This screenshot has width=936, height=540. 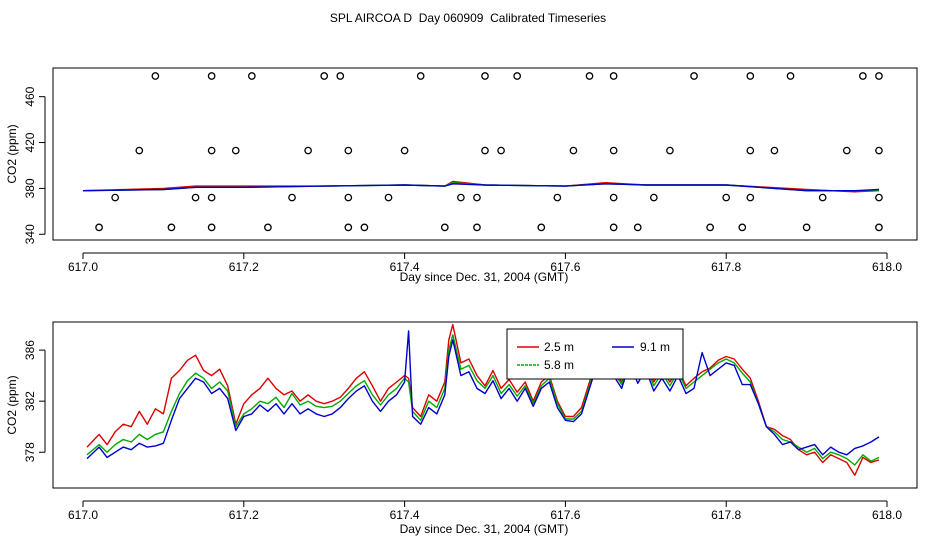 I want to click on top-y-tick-label: 460, so click(x=30, y=96).